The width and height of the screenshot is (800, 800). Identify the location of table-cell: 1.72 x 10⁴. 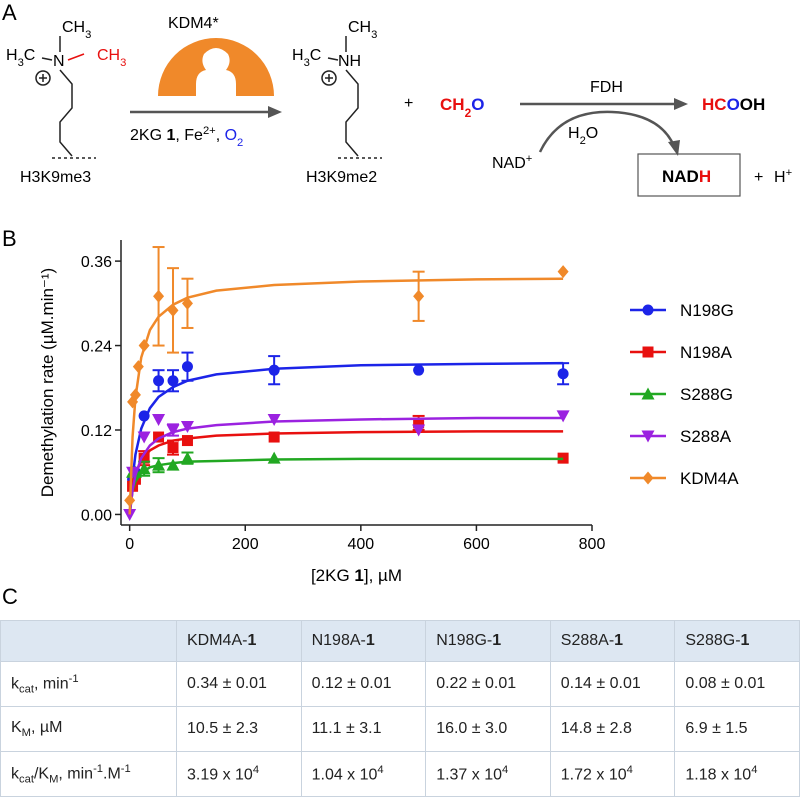
(612, 774).